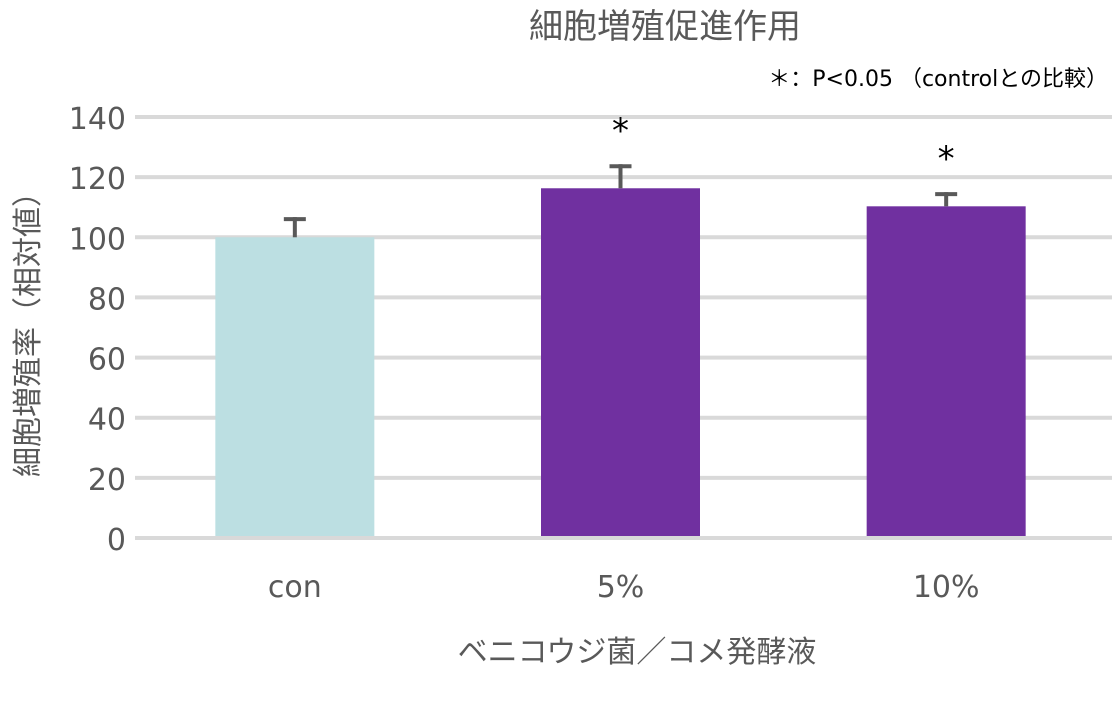 This screenshot has width=1120, height=704. What do you see at coordinates (665, 27) in the screenshot?
I see `chart-title: 細胞増殖促進作用` at bounding box center [665, 27].